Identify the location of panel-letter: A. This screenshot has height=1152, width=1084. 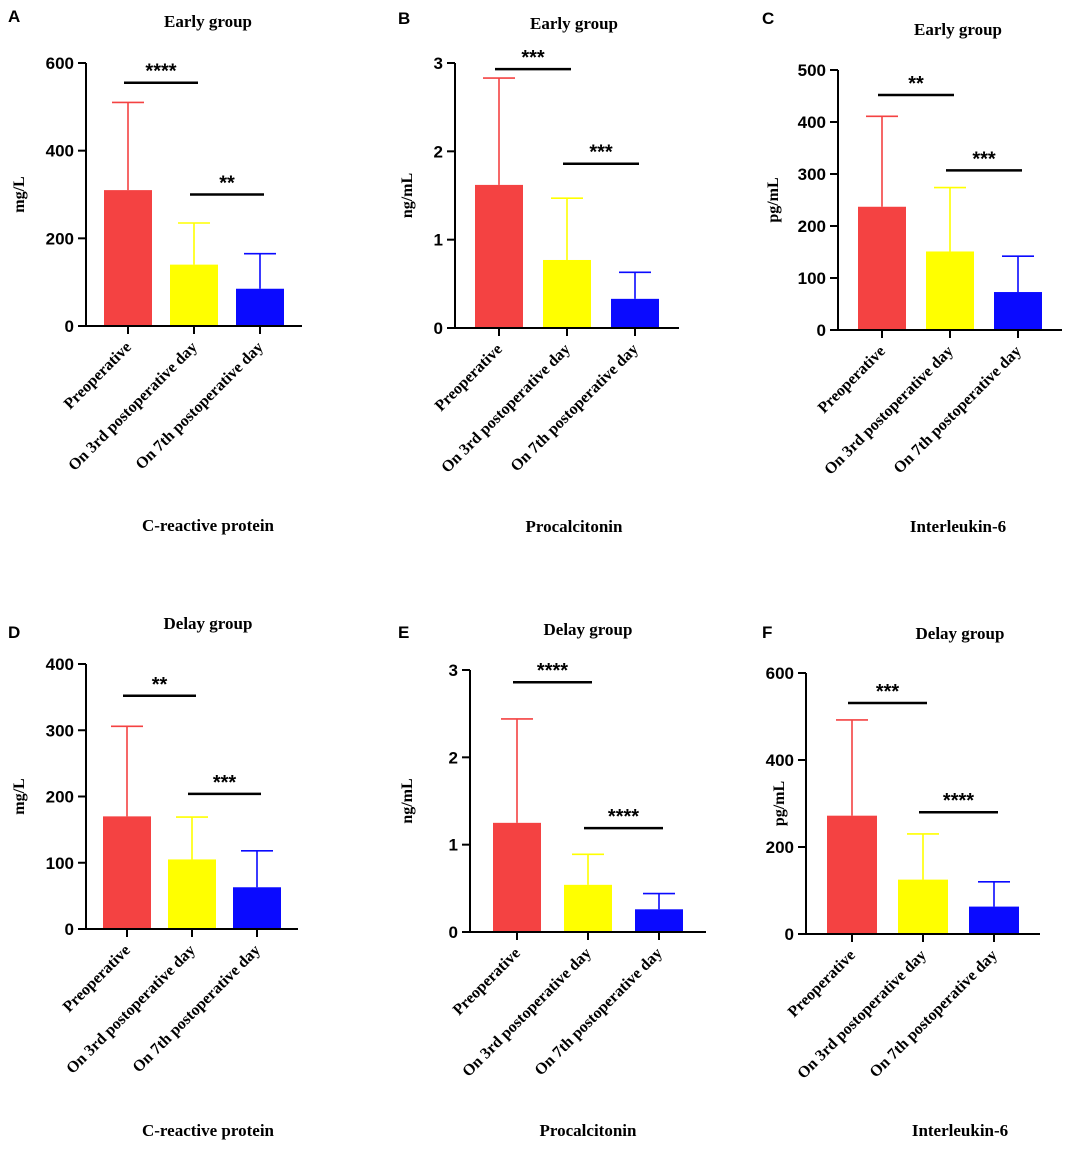
(14, 16).